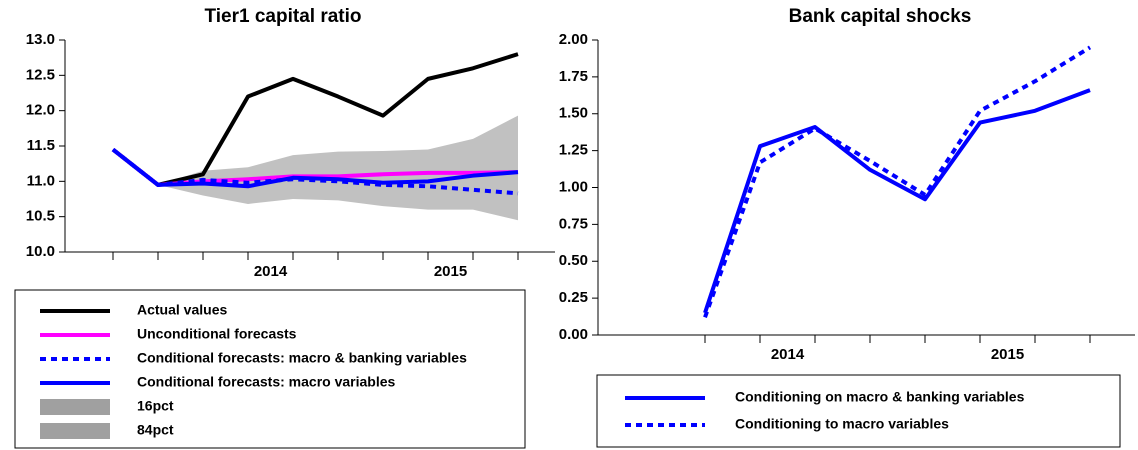 The width and height of the screenshot is (1138, 450). I want to click on y-tick-label: 0.50, so click(573, 260).